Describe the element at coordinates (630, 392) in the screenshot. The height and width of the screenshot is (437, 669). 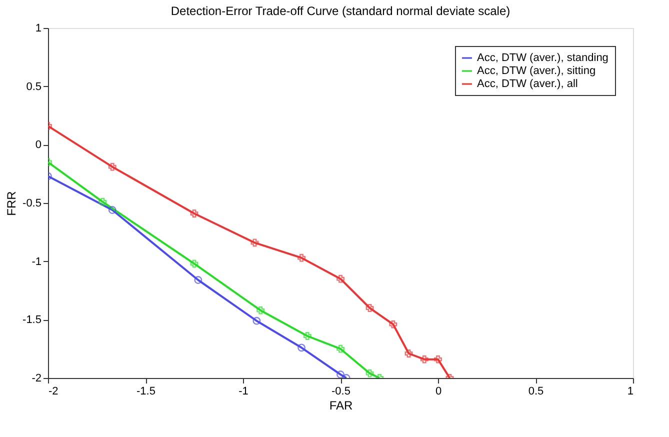
I see `x-tick-label: 1` at that location.